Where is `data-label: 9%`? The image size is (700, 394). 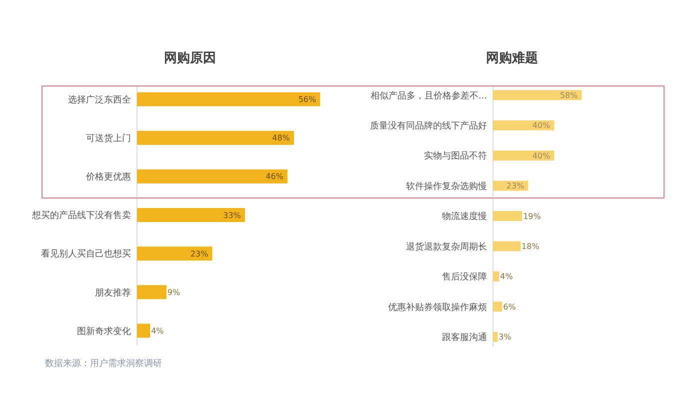 data-label: 9% is located at coordinates (174, 292).